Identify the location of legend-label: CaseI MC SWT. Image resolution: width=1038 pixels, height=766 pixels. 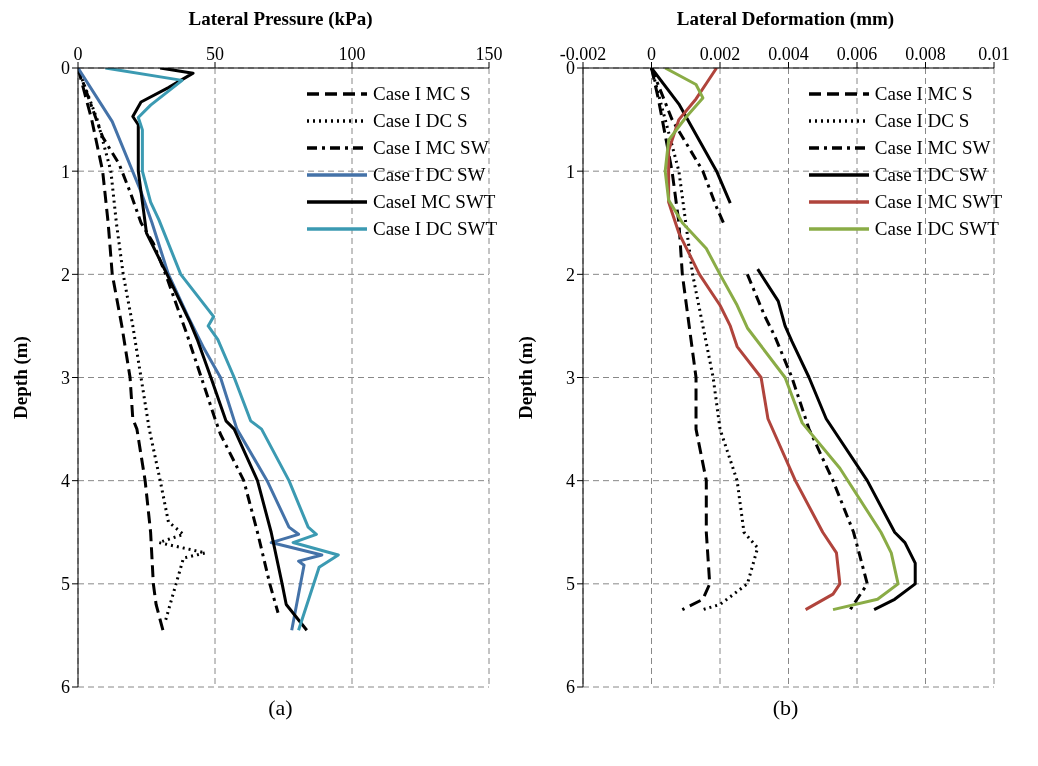
(434, 202).